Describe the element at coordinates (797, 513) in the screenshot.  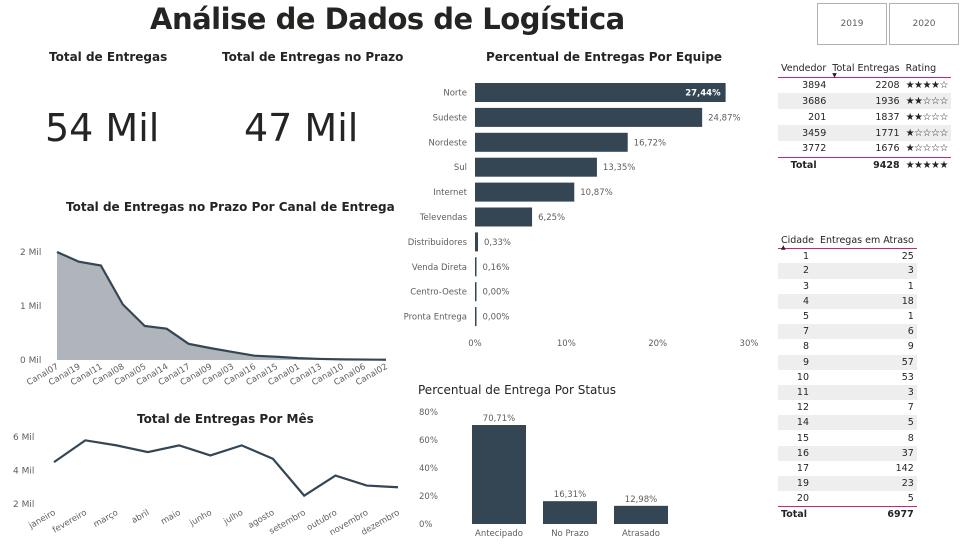
I see `cidade-total-label: Total` at that location.